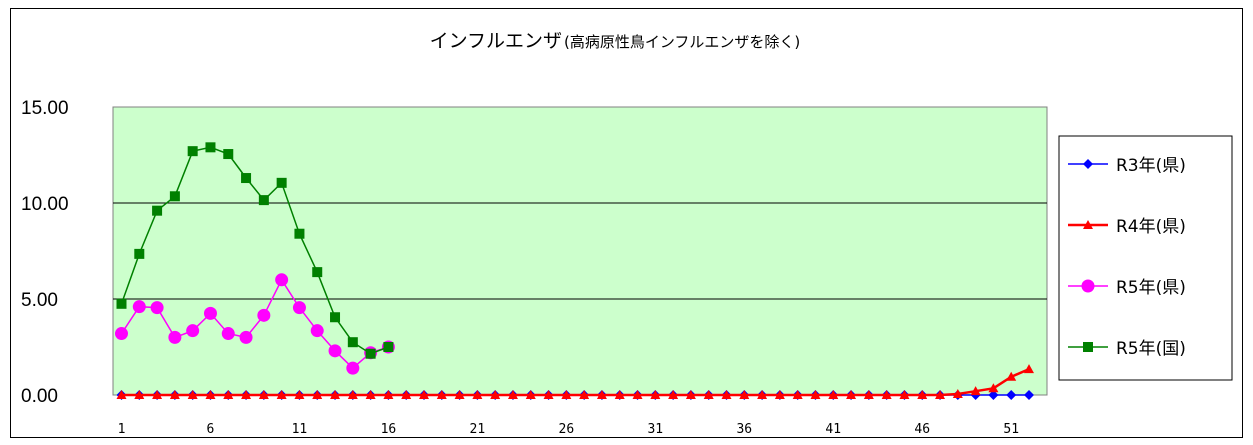 The image size is (1253, 445). I want to click on y-tick-label: 5.00, so click(39, 300).